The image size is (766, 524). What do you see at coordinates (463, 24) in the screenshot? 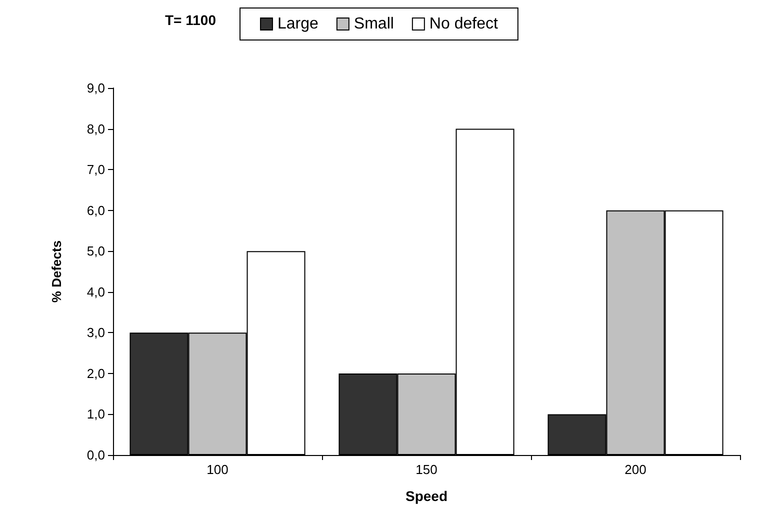
I see `legend-label: No defect` at bounding box center [463, 24].